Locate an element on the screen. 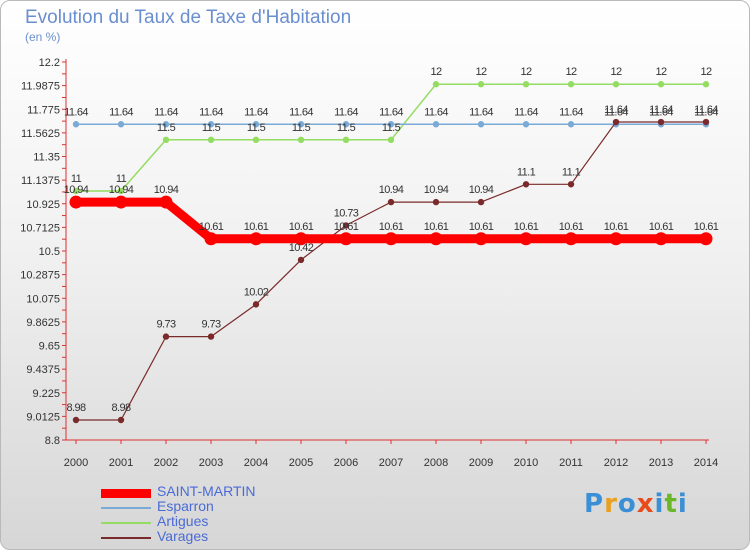 The width and height of the screenshot is (750, 550). y-tick-label: 10.7125 is located at coordinates (40, 228).